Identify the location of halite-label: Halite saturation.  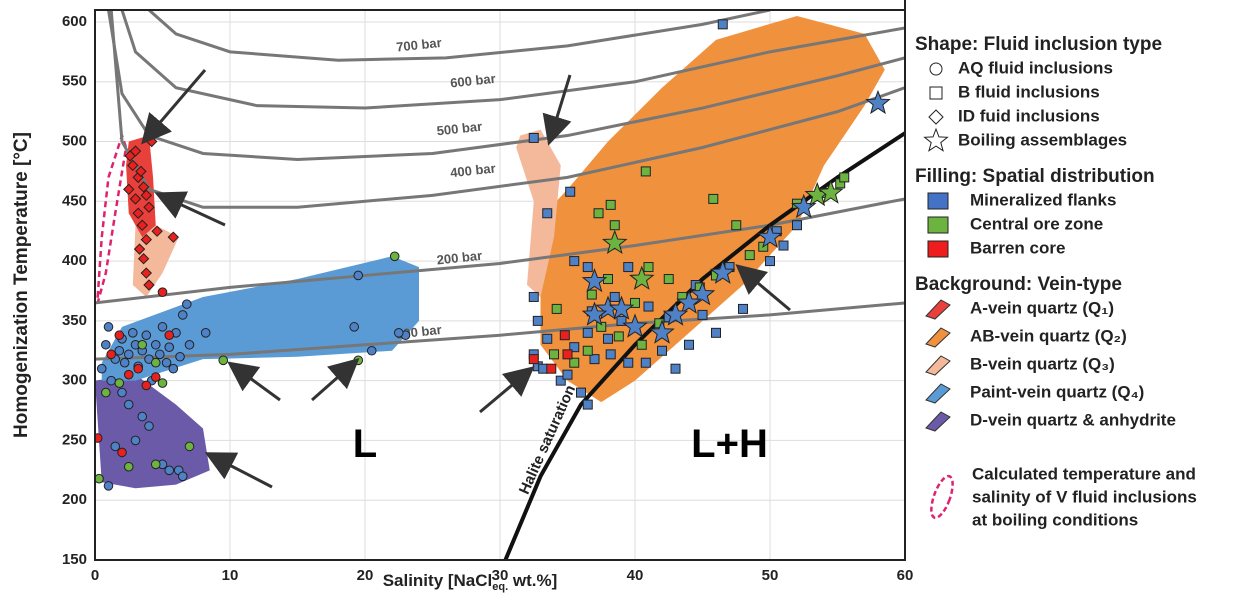
(547, 440).